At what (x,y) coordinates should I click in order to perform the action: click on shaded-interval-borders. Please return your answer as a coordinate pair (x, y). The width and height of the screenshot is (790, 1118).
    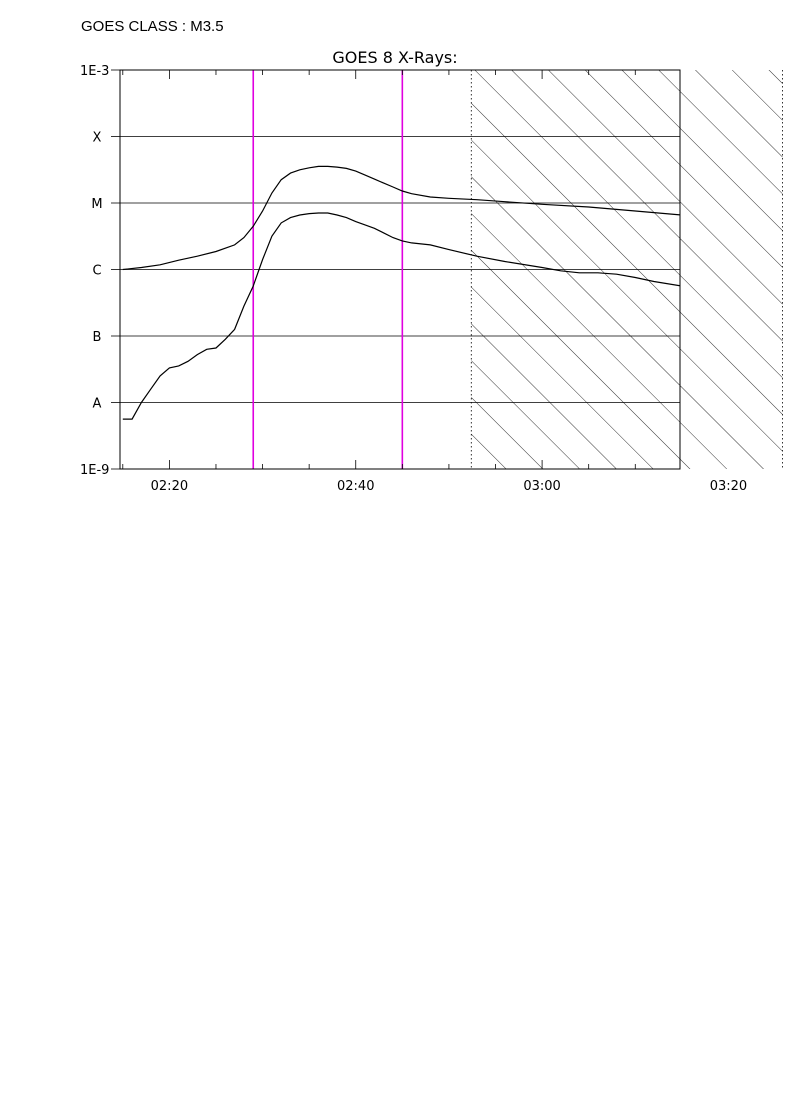
    Looking at the image, I should click on (626, 269).